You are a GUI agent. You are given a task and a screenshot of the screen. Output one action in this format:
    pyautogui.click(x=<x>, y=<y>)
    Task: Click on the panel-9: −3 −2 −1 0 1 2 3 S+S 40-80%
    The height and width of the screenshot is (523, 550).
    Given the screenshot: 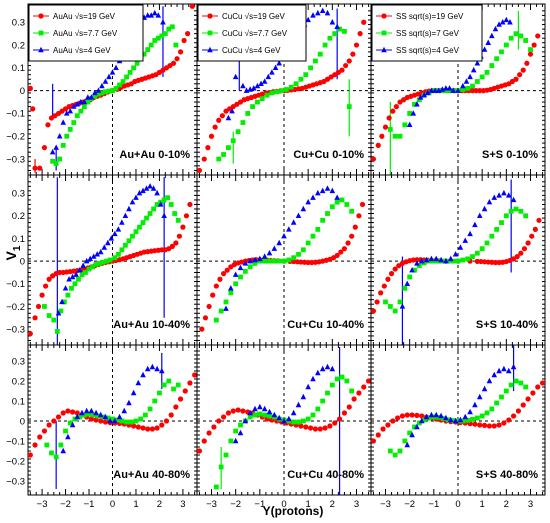 What is the action you would take?
    pyautogui.click(x=458, y=427)
    